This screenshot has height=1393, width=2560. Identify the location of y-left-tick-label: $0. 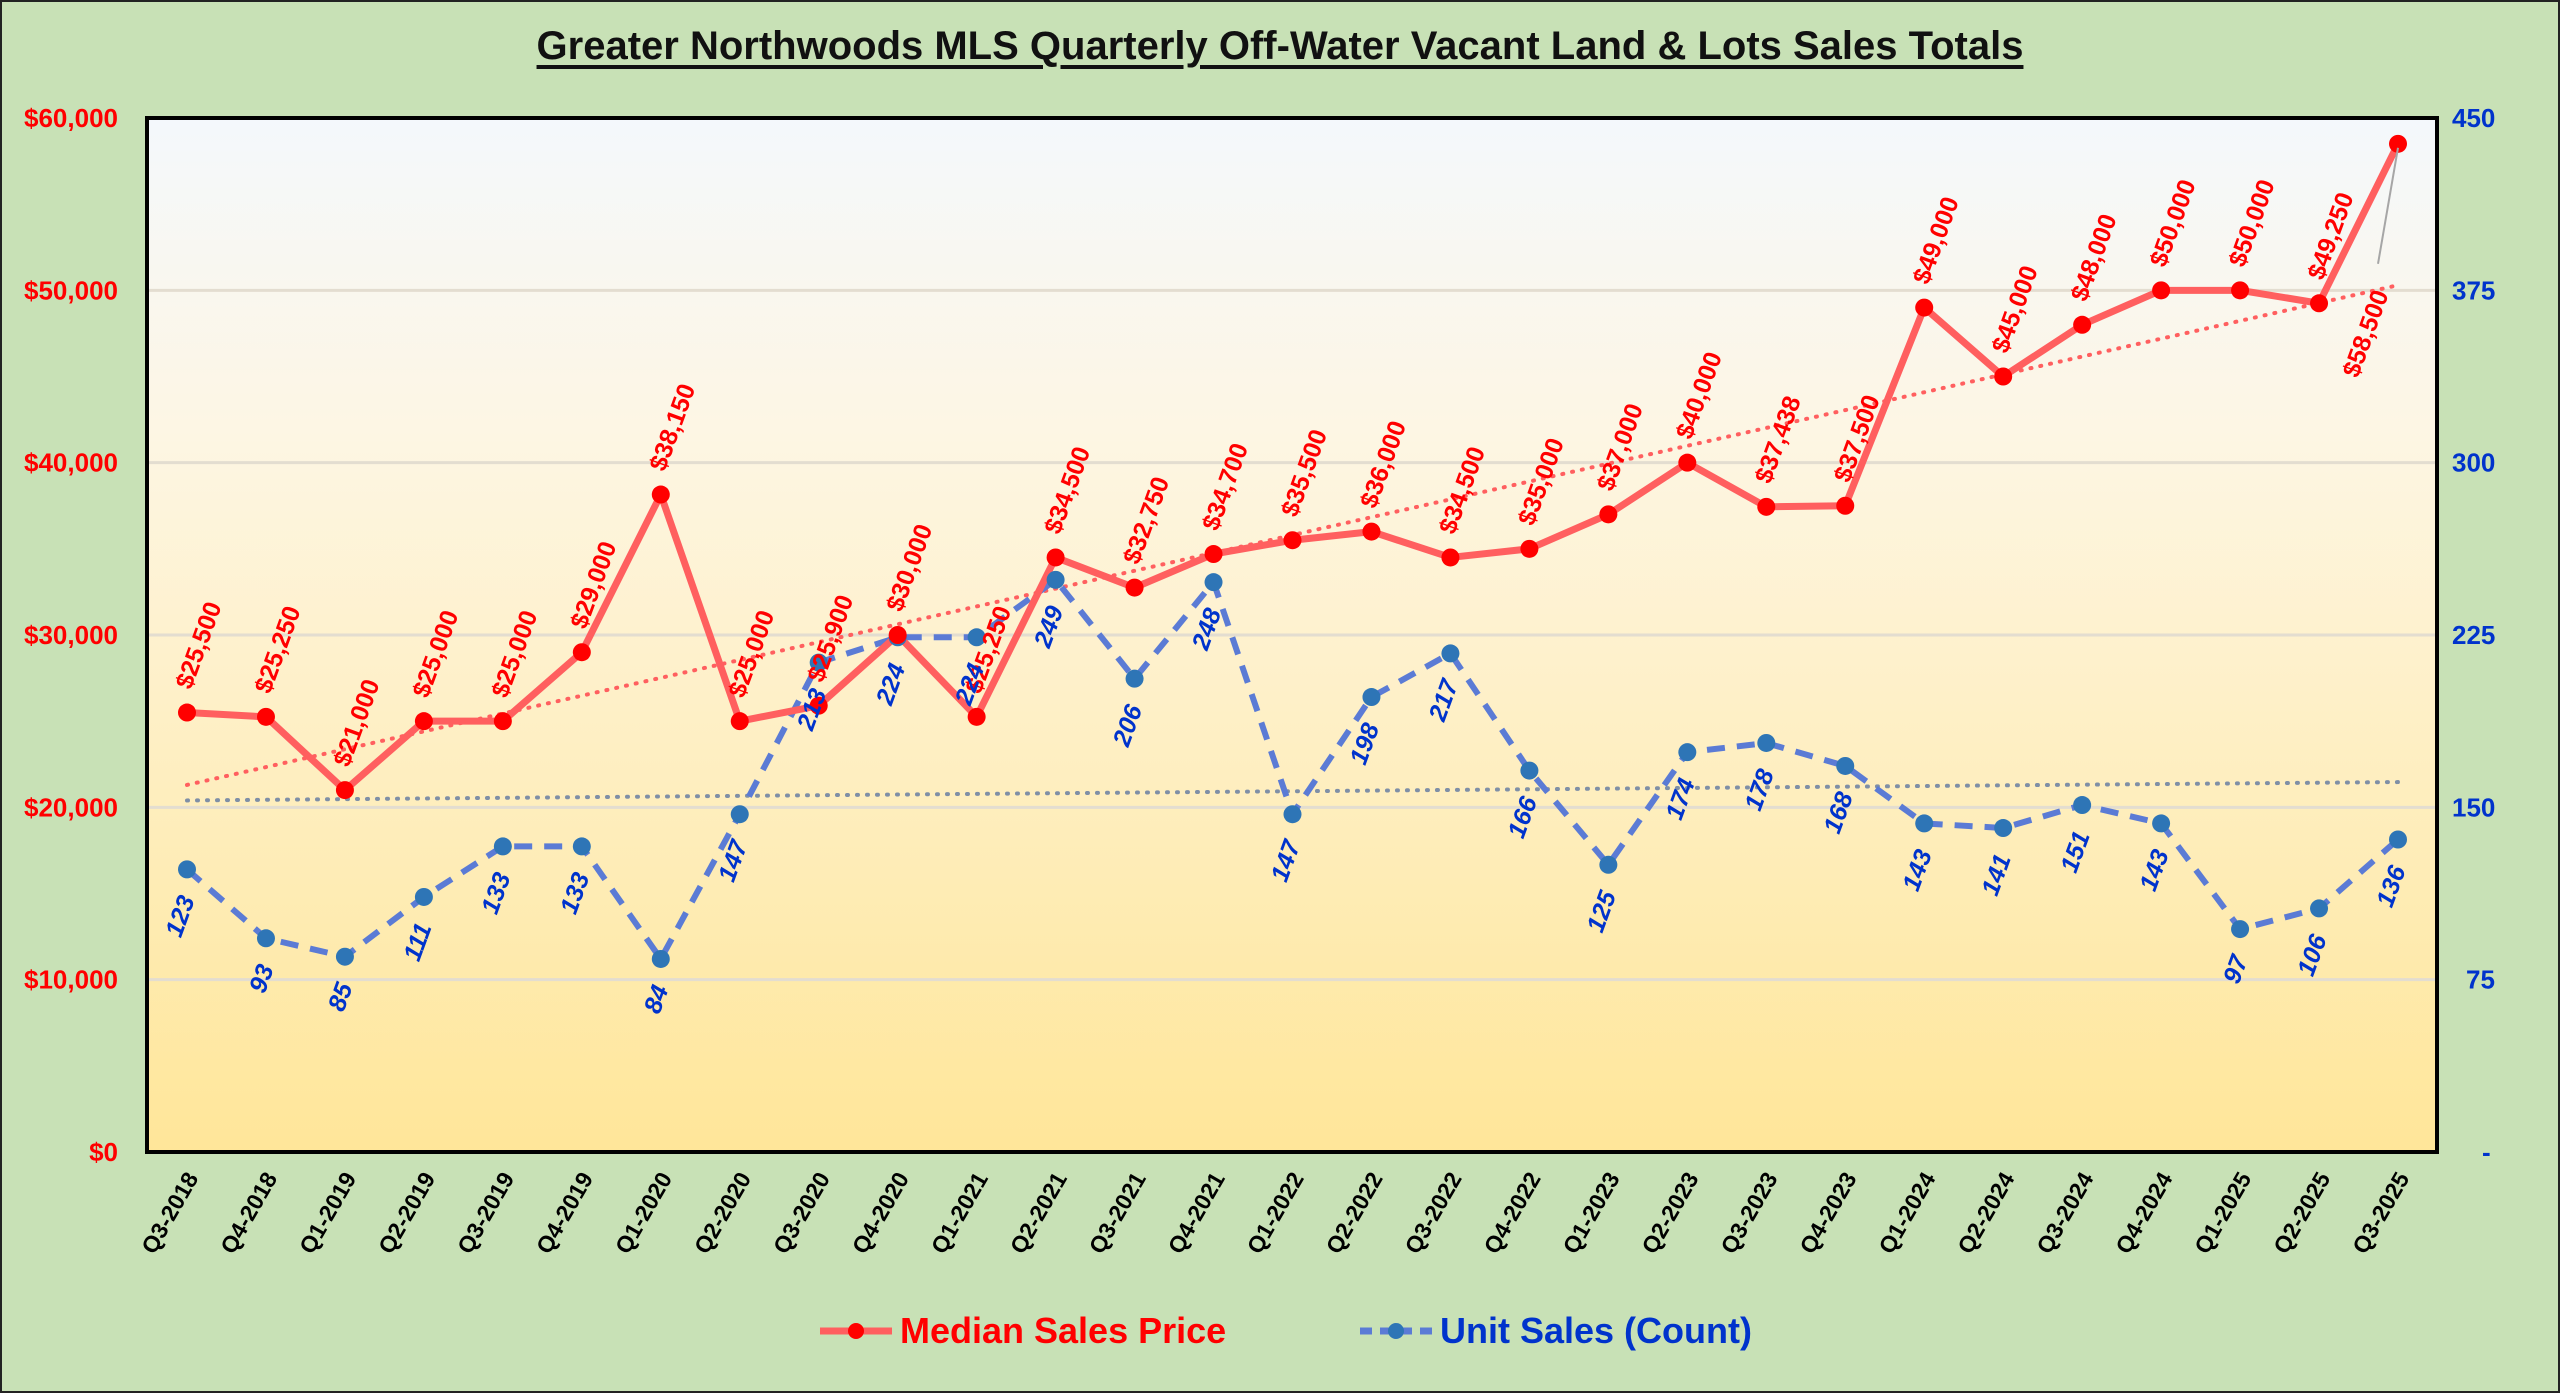
(103, 1152).